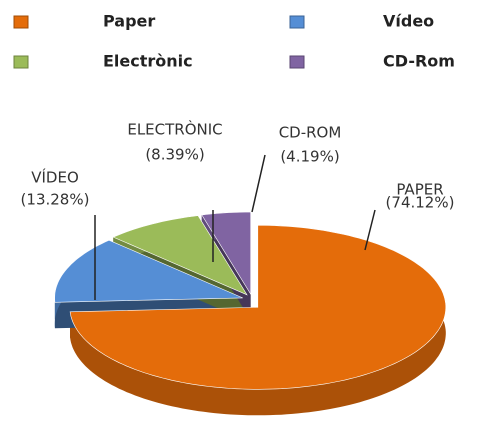  Describe the element at coordinates (129, 21) in the screenshot. I see `legend-label: Paper` at that location.